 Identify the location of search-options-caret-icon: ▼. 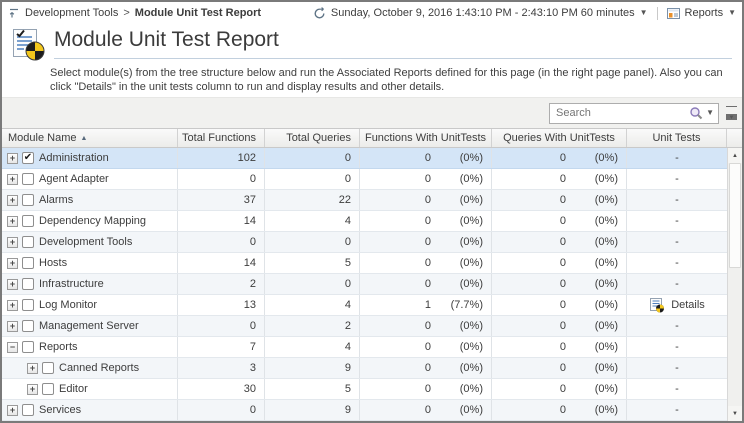
(710, 112).